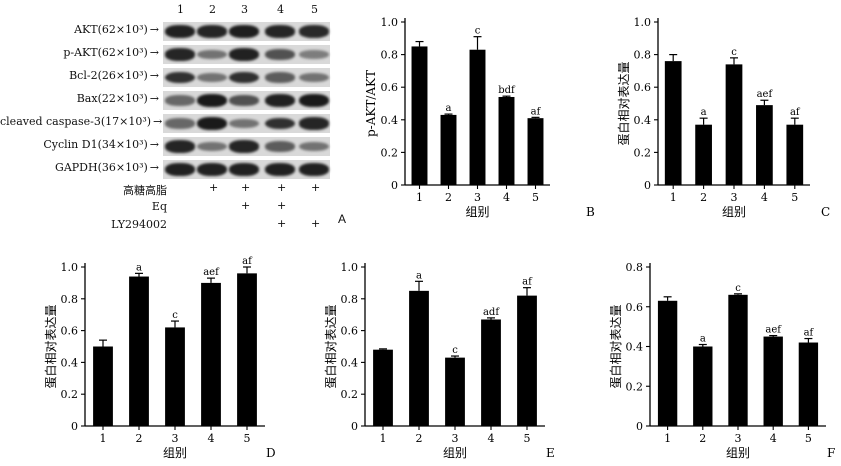  Describe the element at coordinates (111, 29) in the screenshot. I see `blot-row-label-text: AKT(62×10³)` at that location.